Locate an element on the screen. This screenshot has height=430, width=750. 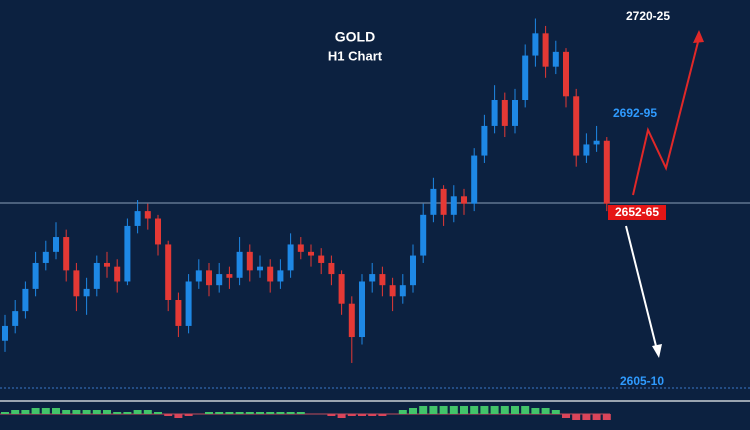
price-label: 2652-65 is located at coordinates (637, 212).